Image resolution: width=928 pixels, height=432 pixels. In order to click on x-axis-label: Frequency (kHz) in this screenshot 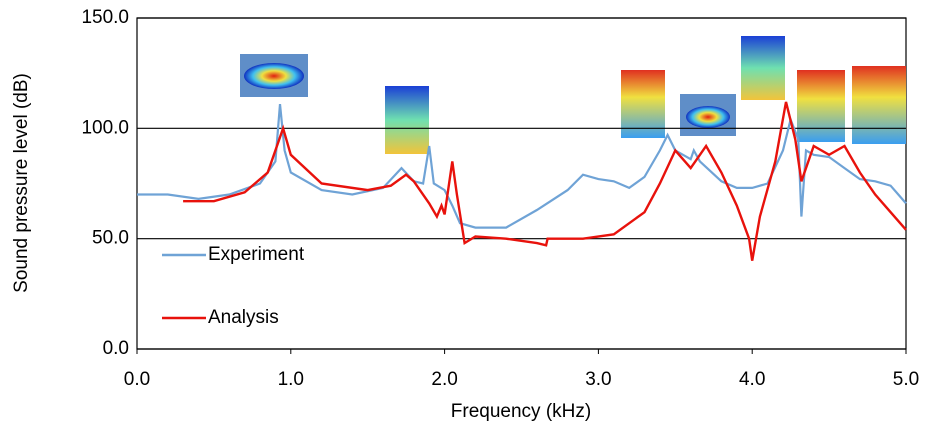, I will do `click(521, 411)`.